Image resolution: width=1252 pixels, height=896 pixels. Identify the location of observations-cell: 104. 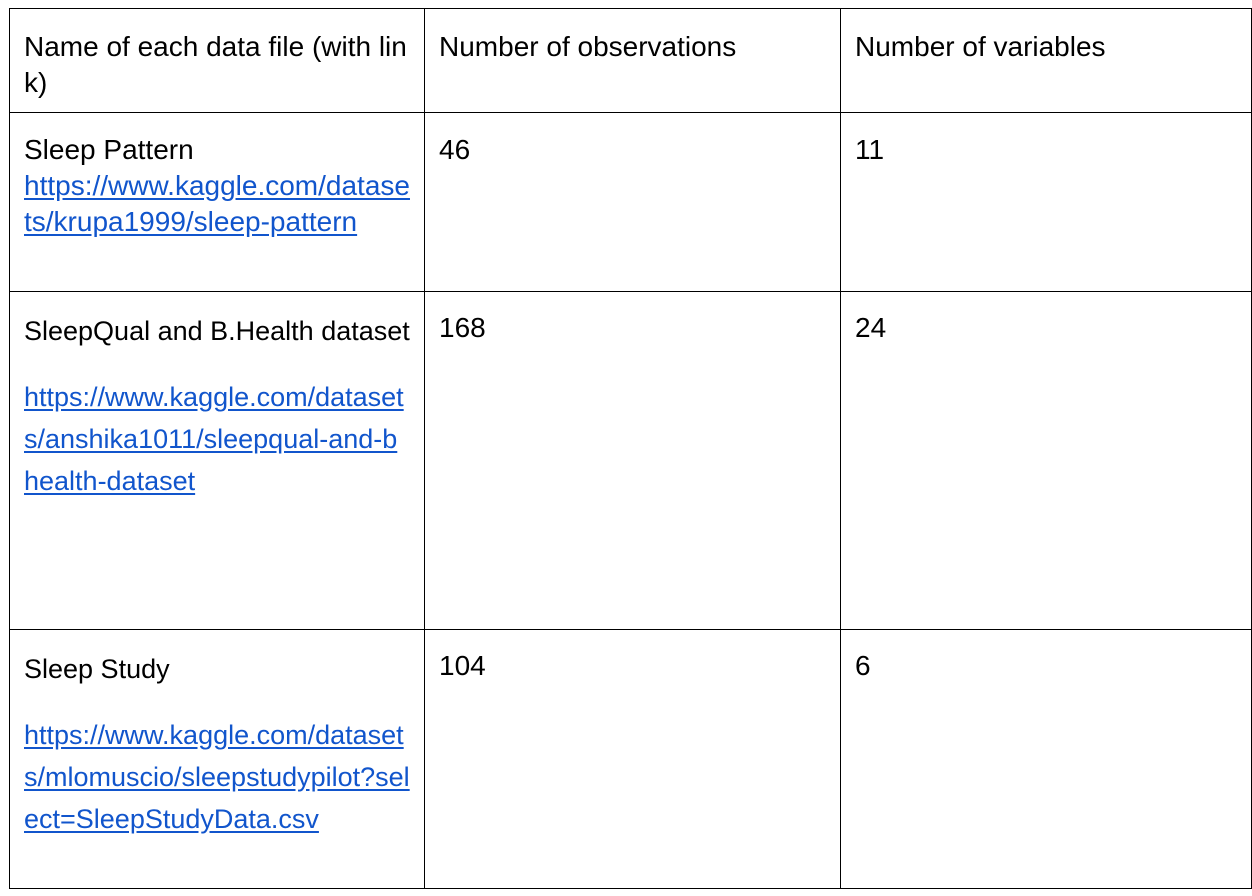
(632, 759).